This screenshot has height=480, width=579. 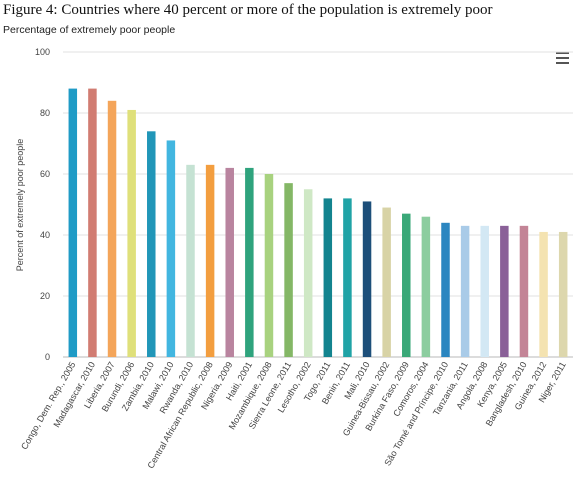 I want to click on y-axis-ticks: 0 20 40 60 80 100, so click(x=42, y=204).